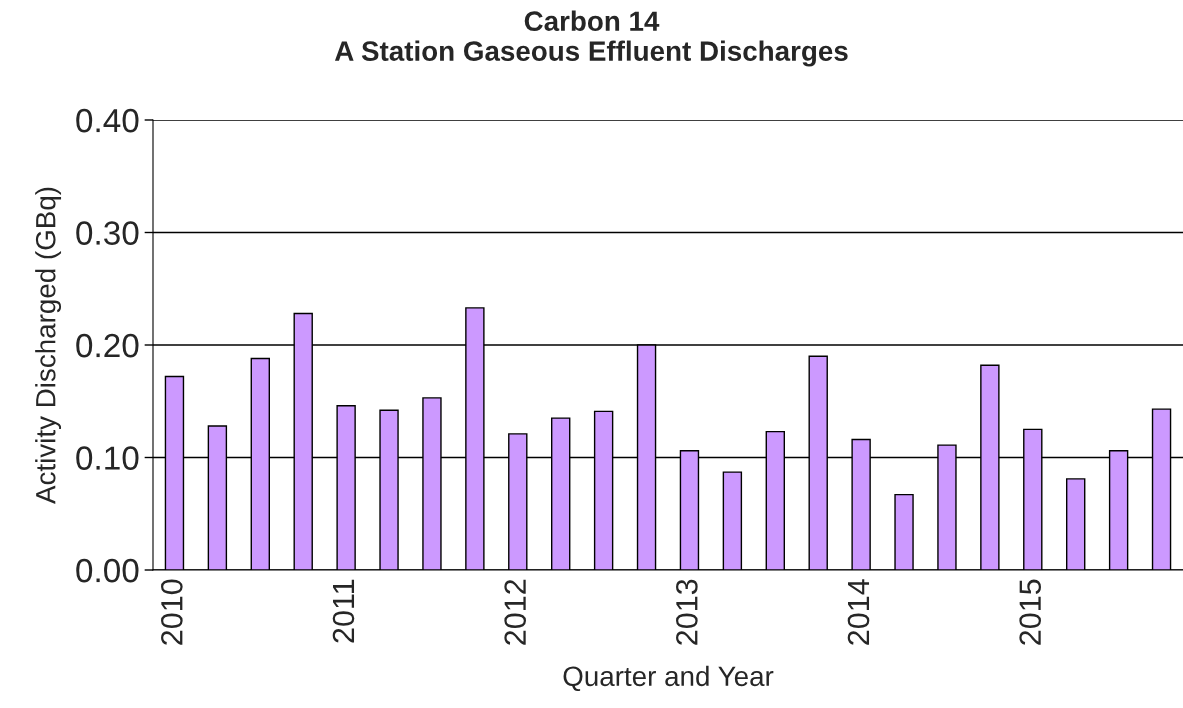 The image size is (1183, 708). What do you see at coordinates (668, 678) in the screenshot?
I see `x-axis-title: Quarter and Year` at bounding box center [668, 678].